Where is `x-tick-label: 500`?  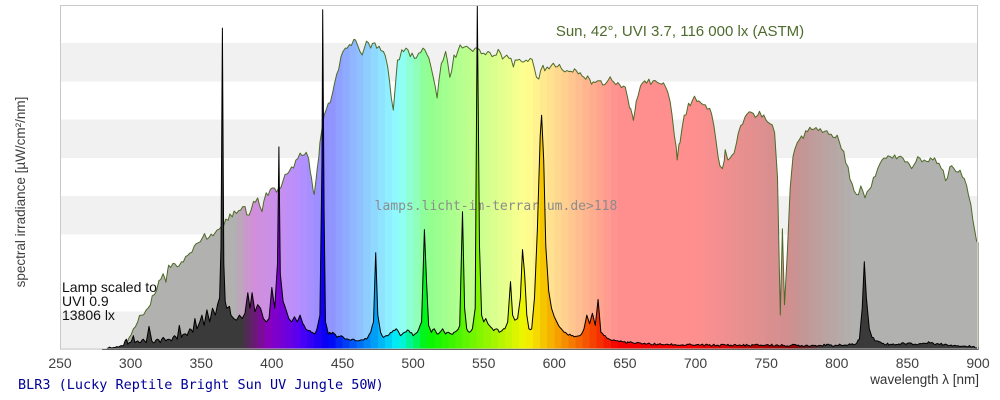
x-tick-label: 500 is located at coordinates (413, 363).